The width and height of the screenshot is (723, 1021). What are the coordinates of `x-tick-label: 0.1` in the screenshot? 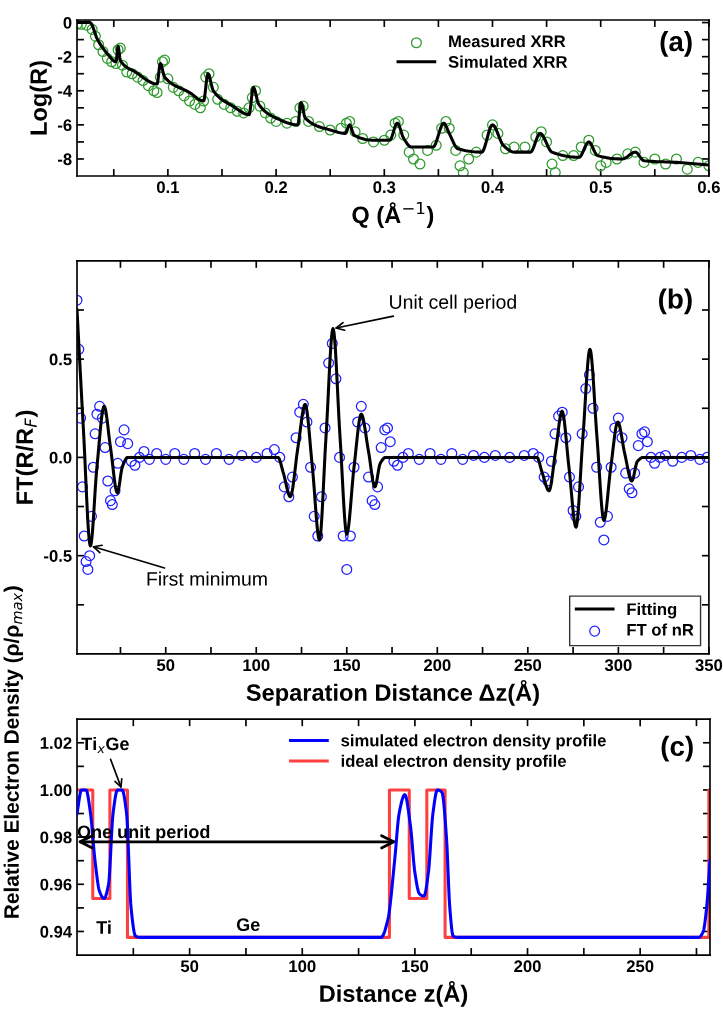 It's located at (168, 187).